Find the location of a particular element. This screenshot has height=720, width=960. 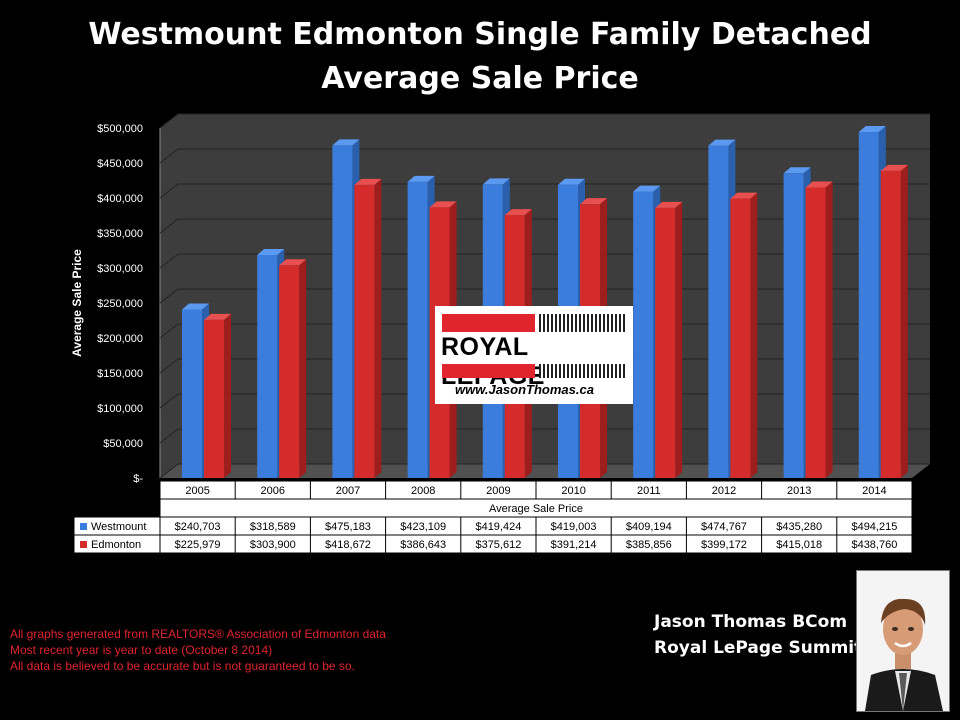

legend-swatch-edmonton is located at coordinates (83, 544).